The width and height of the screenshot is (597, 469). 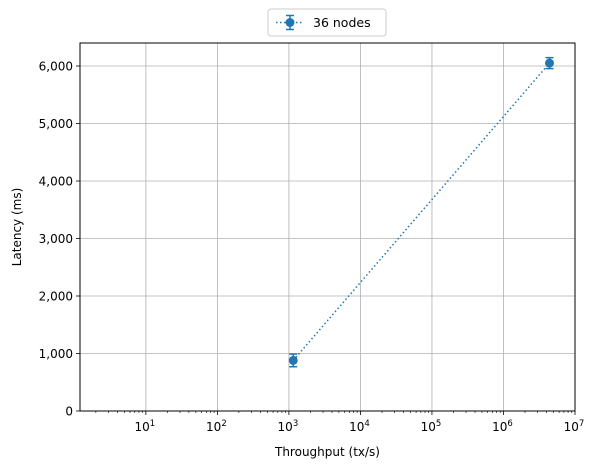 I want to click on x-tick-label: 10⁷, so click(x=574, y=426).